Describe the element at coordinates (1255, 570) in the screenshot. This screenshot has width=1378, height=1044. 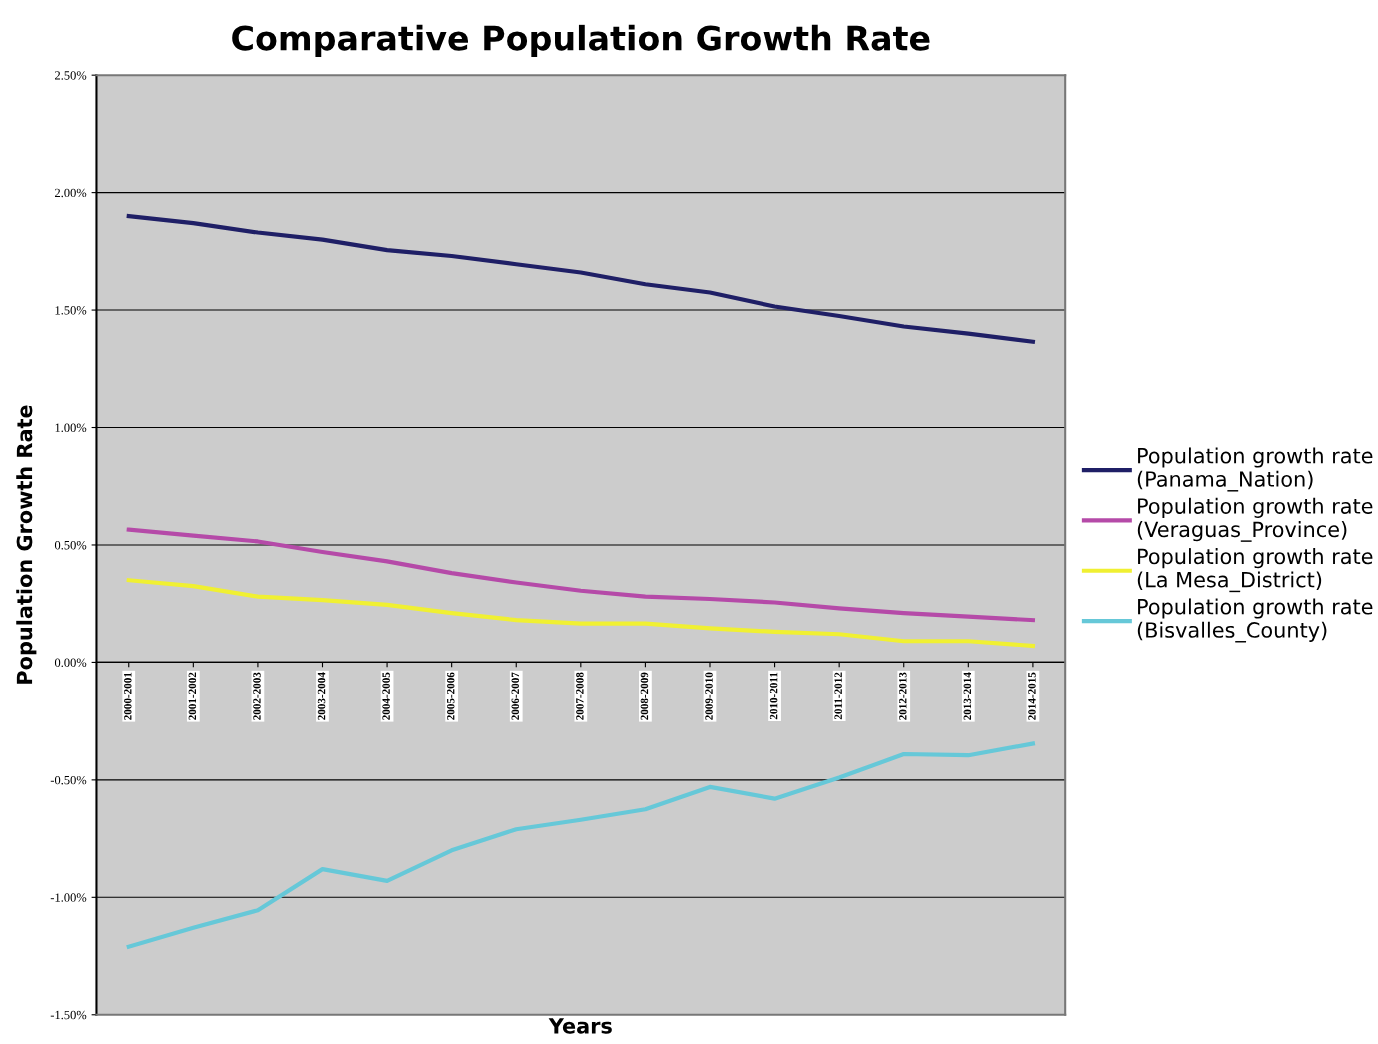
I see `legend-label: Population growth rate (La Mesa_District)` at that location.